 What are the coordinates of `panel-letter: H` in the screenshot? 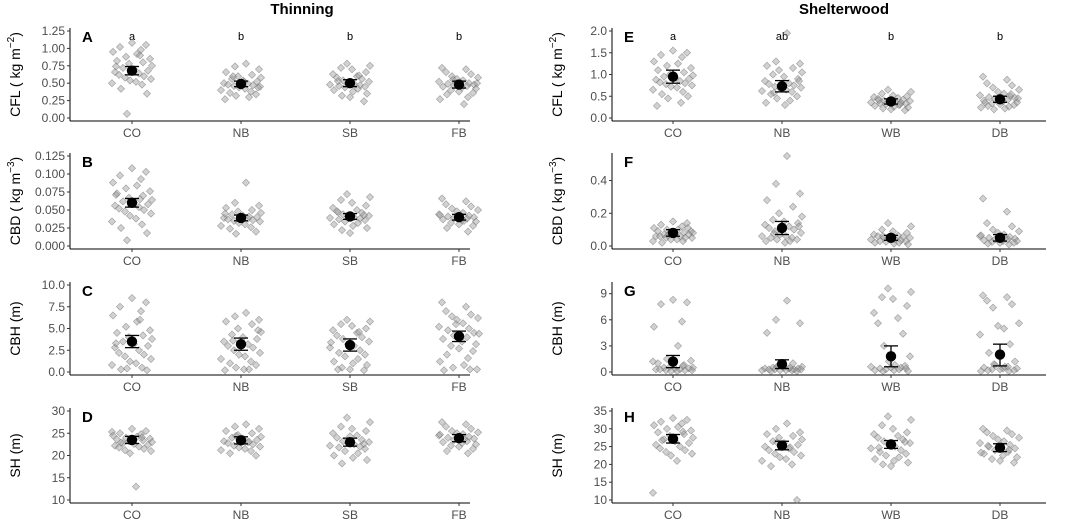 It's located at (629, 417).